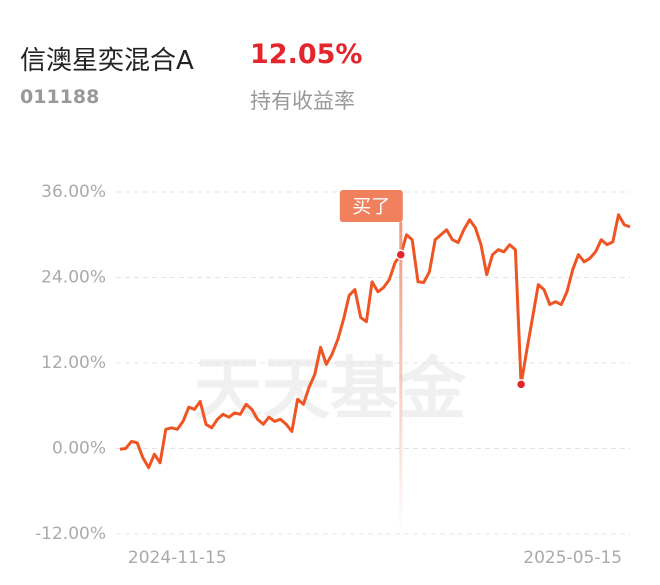 The image size is (660, 585). What do you see at coordinates (73, 278) in the screenshot?
I see `y-tick-label: 24.00%` at bounding box center [73, 278].